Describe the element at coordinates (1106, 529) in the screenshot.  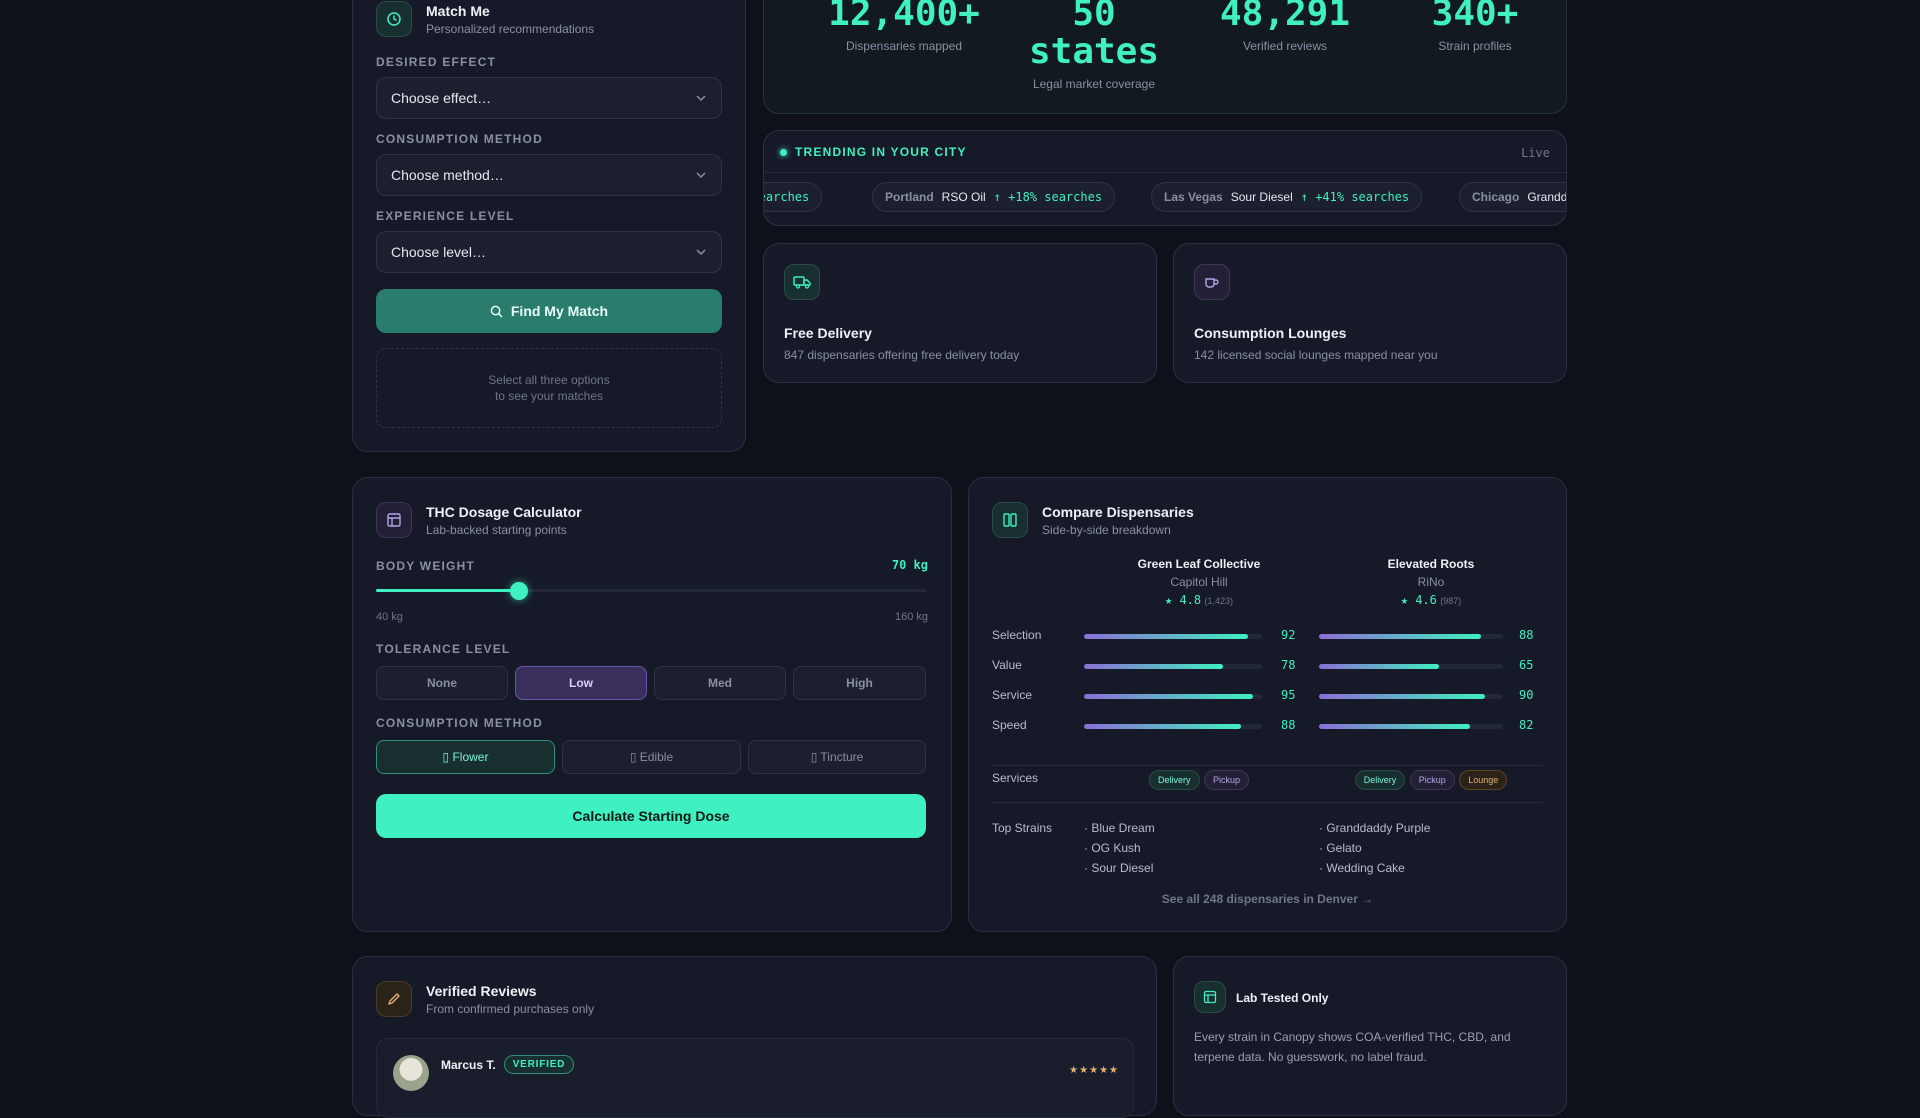
I see `compare-subtitle: Side-by-side breakdown` at that location.